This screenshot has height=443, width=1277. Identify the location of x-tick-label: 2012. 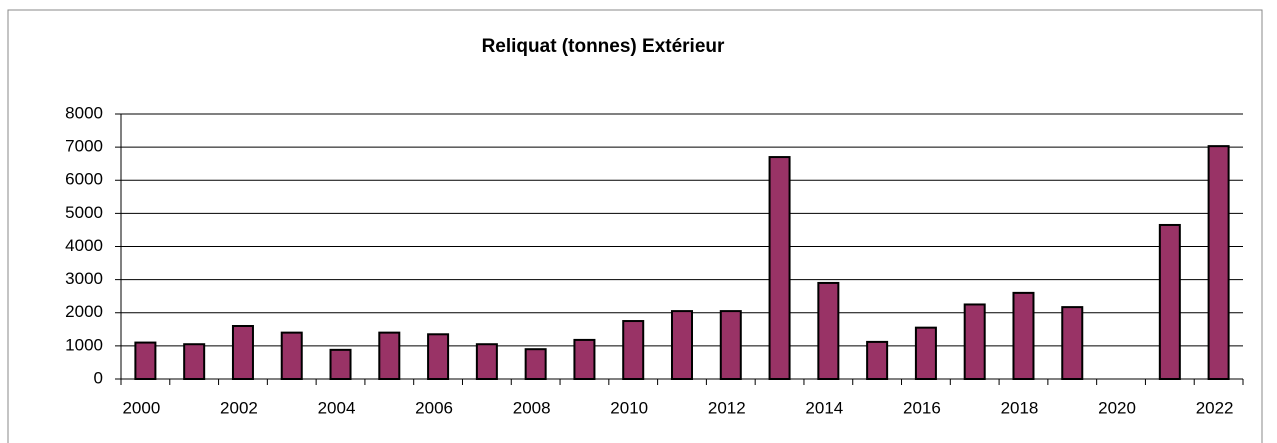
(727, 407).